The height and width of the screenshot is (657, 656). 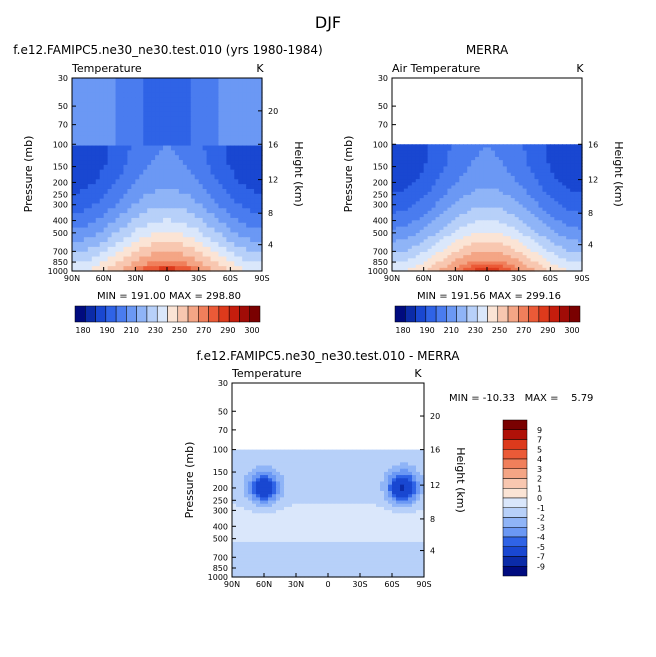 What do you see at coordinates (499, 330) in the screenshot?
I see `colorbar-label: 250` at bounding box center [499, 330].